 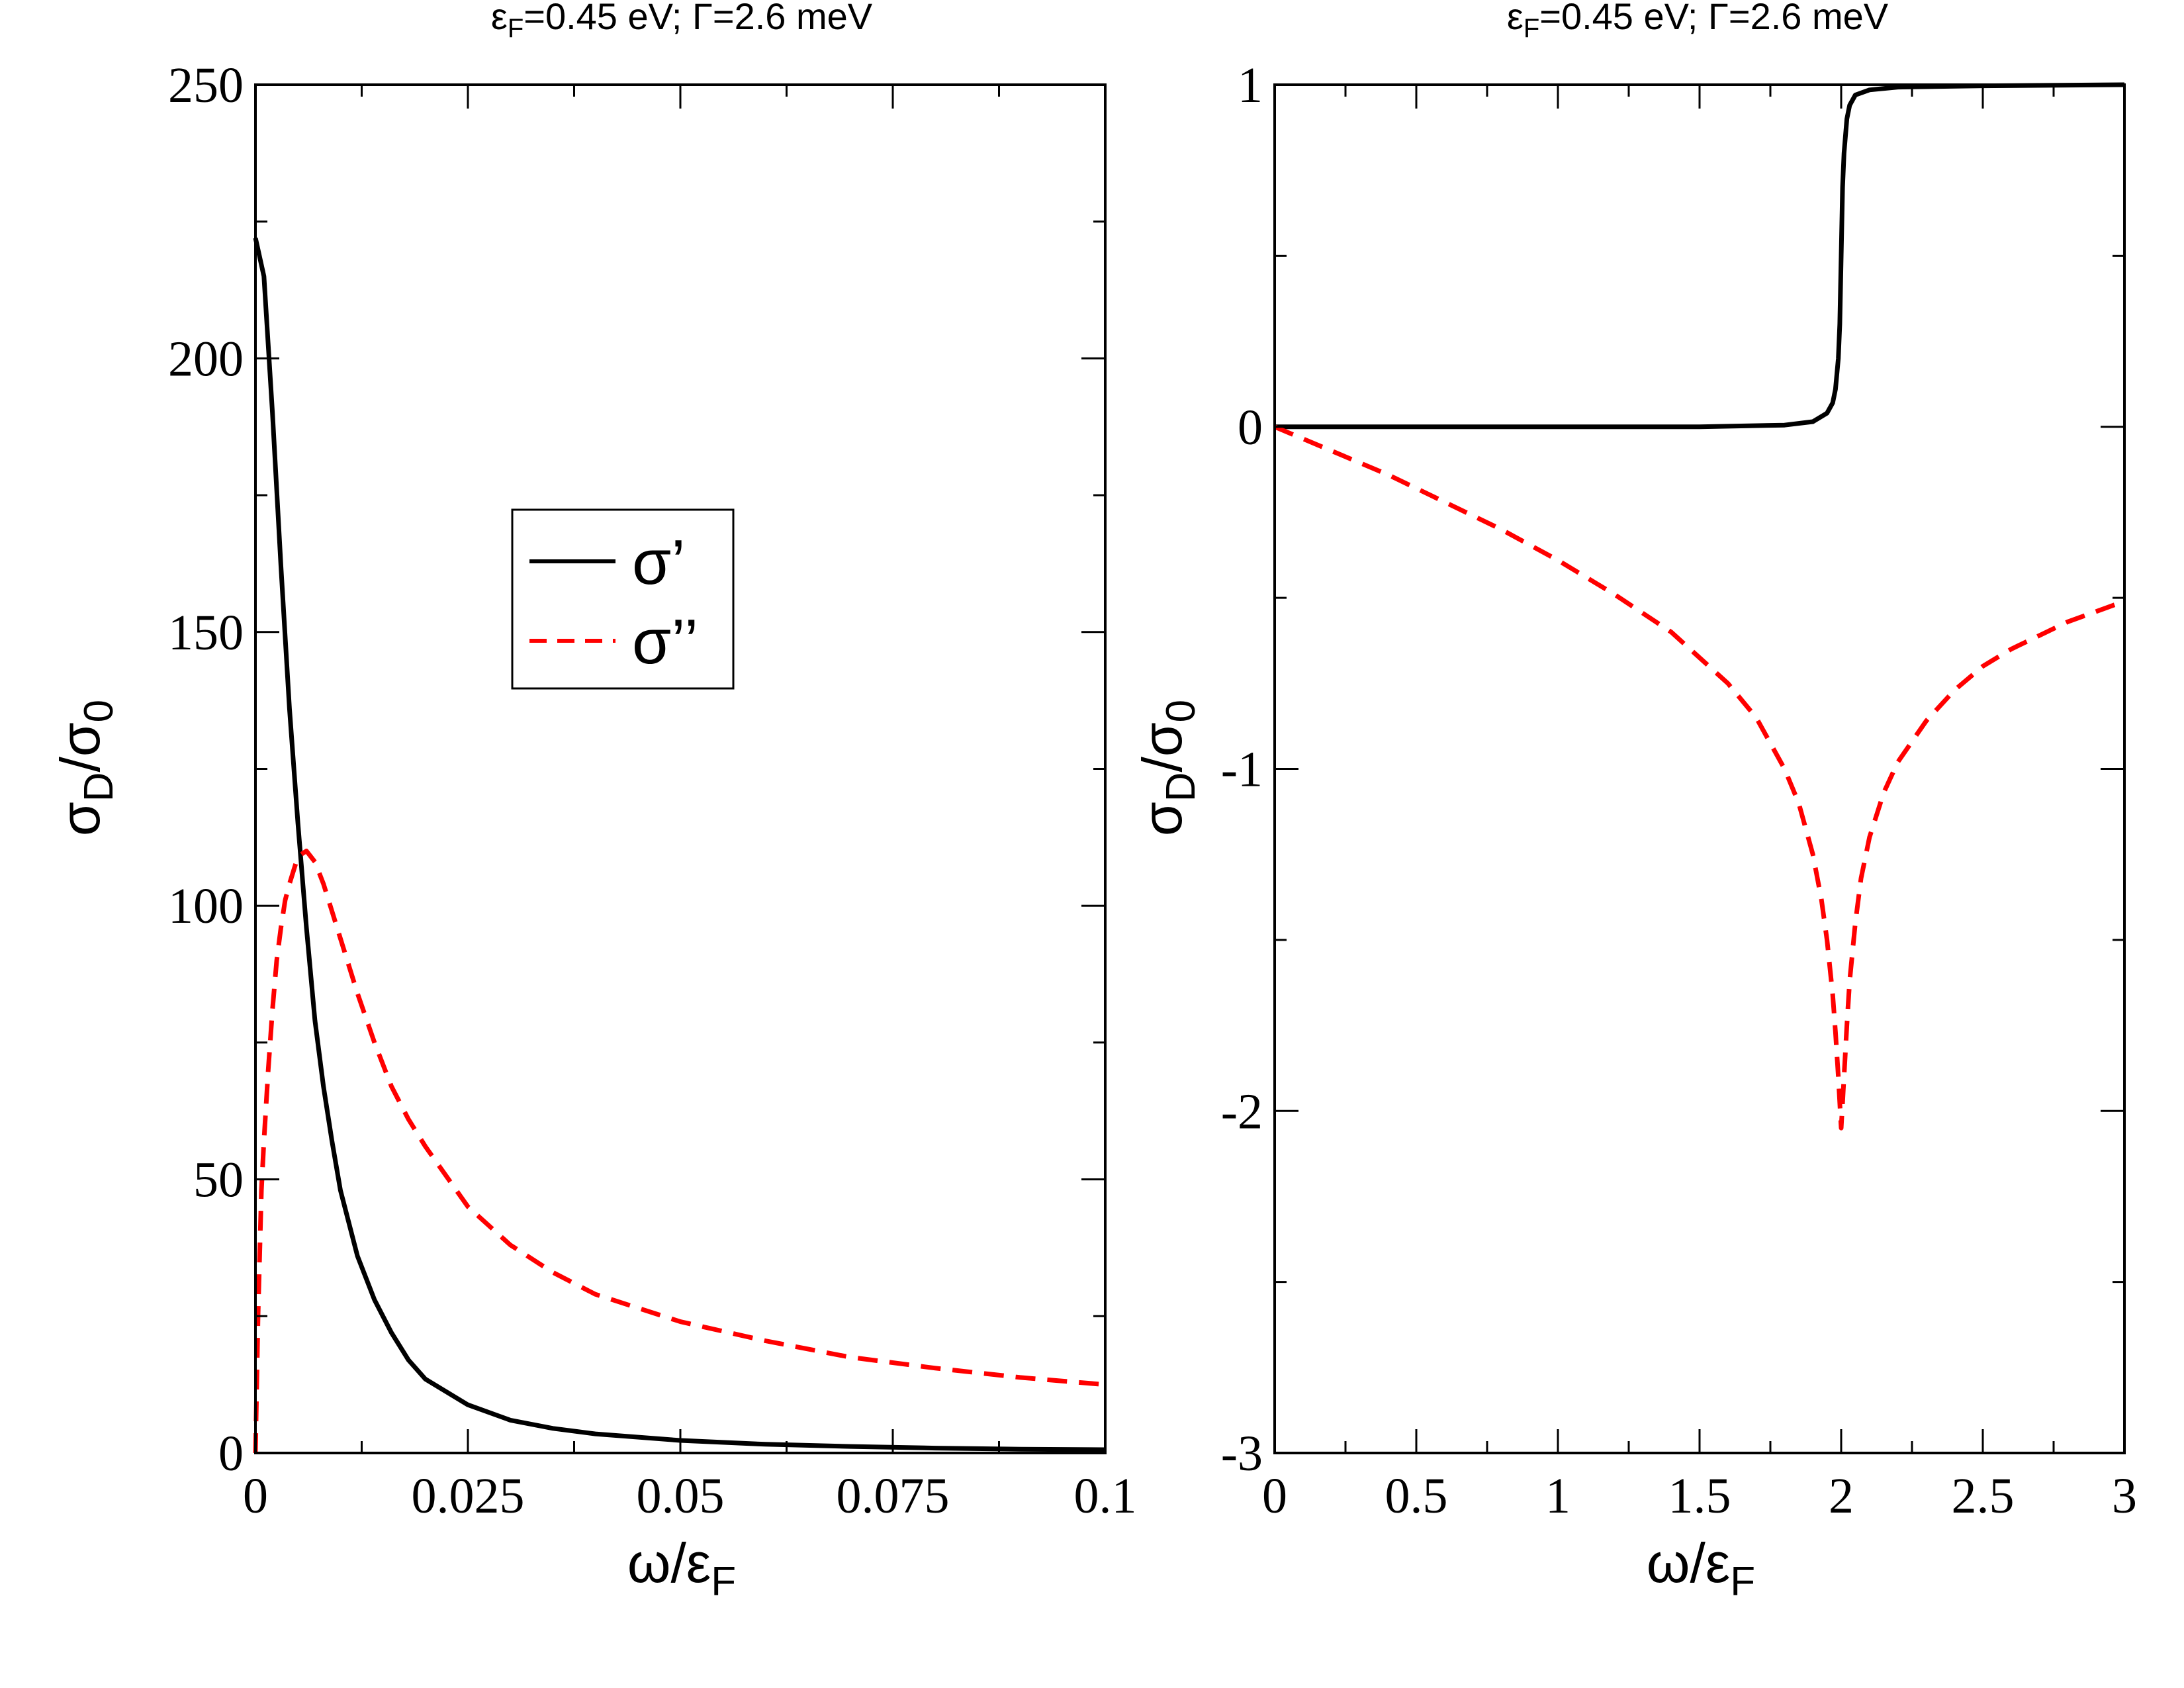 What do you see at coordinates (1700, 256) in the screenshot?
I see `sigma-real-series-line` at bounding box center [1700, 256].